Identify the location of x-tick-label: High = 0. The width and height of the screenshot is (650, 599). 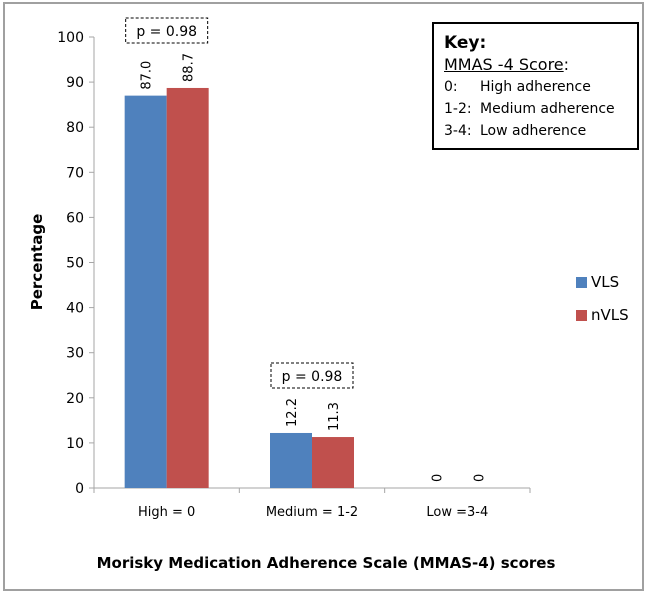
(166, 512).